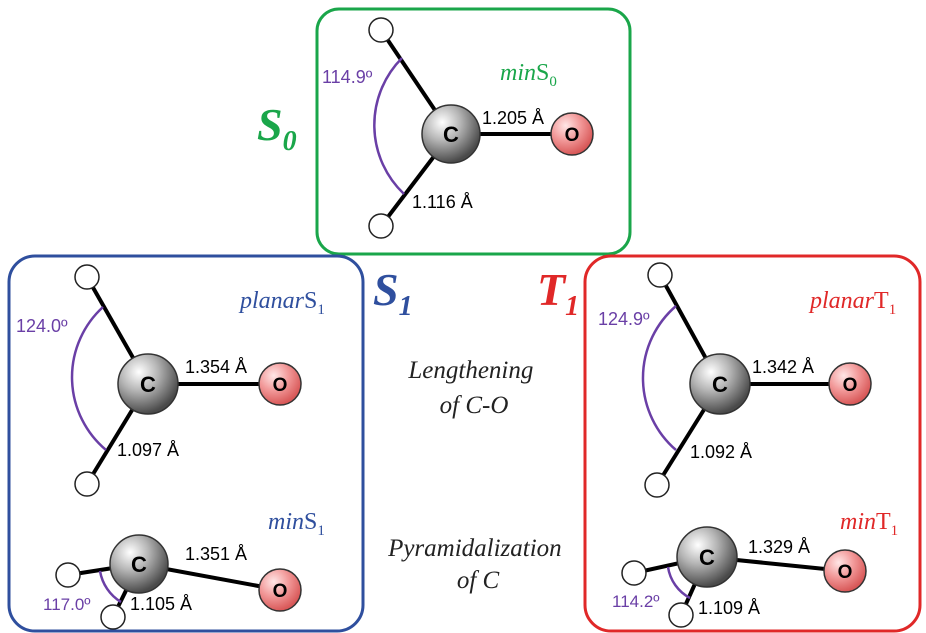  I want to click on s0-frame, so click(473, 131).